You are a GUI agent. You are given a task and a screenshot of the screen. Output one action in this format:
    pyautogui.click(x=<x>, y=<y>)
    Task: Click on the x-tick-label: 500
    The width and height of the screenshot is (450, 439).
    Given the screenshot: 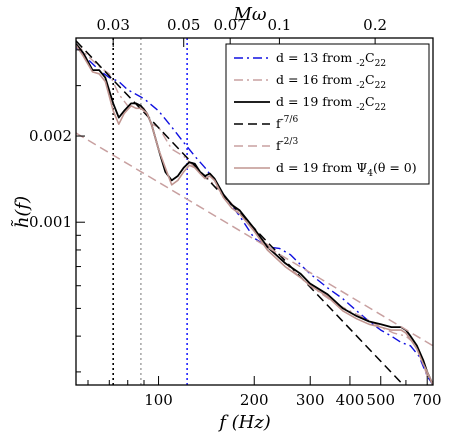 What is the action you would take?
    pyautogui.click(x=380, y=400)
    